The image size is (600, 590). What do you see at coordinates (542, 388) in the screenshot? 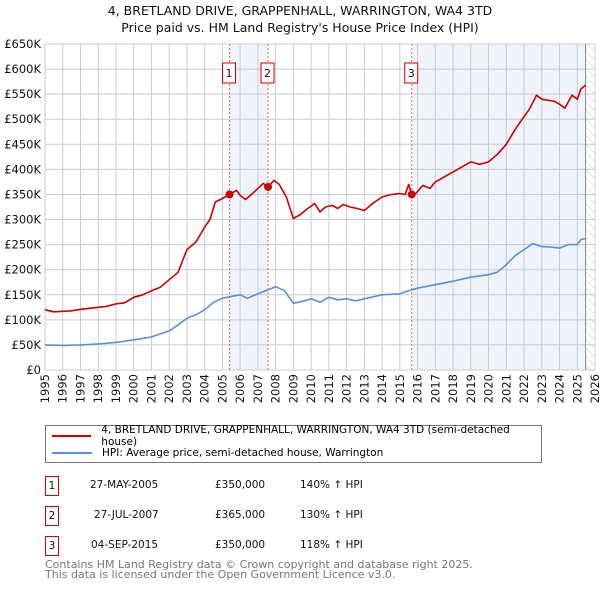
I see `x-tick-label: 2023` at bounding box center [542, 388].